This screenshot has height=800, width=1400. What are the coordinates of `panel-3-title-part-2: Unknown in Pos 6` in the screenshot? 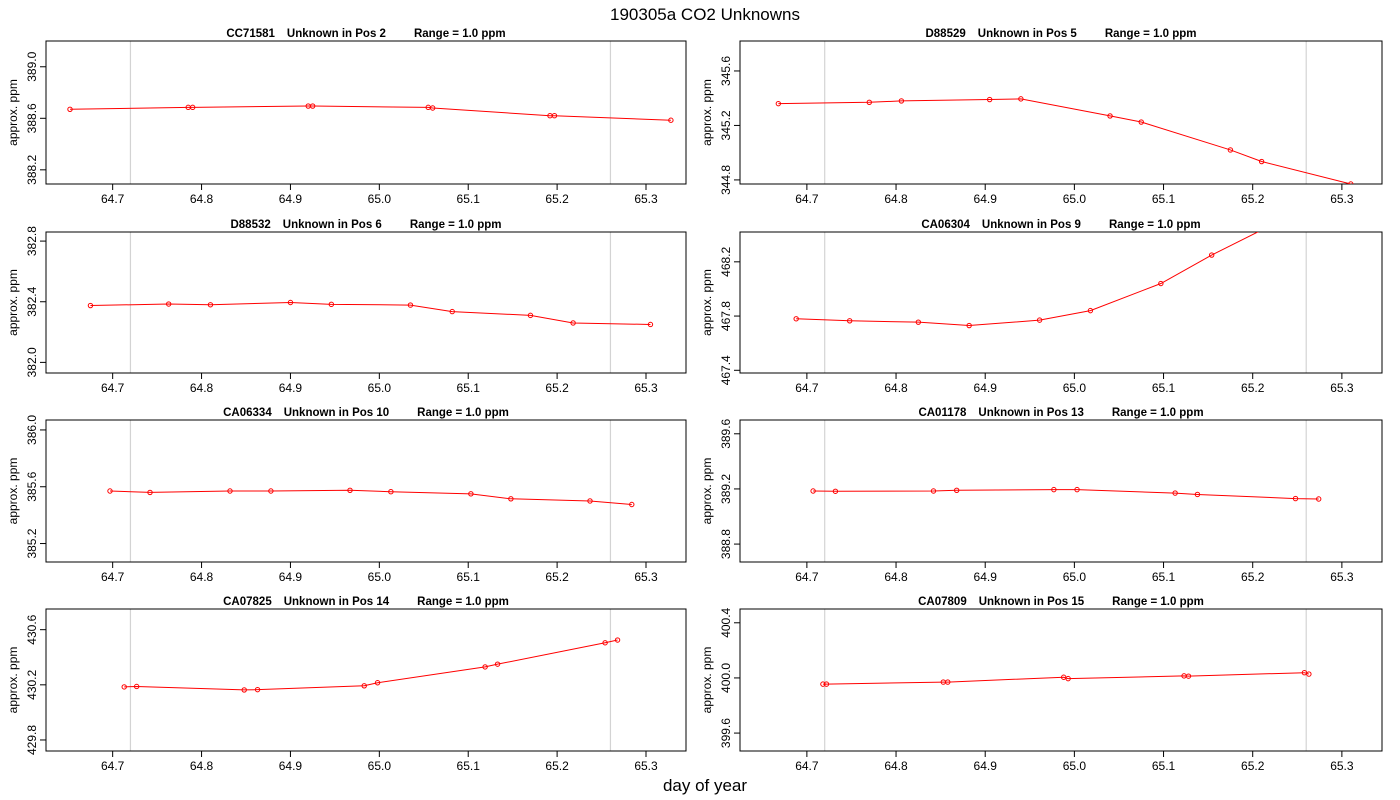 It's located at (332, 225).